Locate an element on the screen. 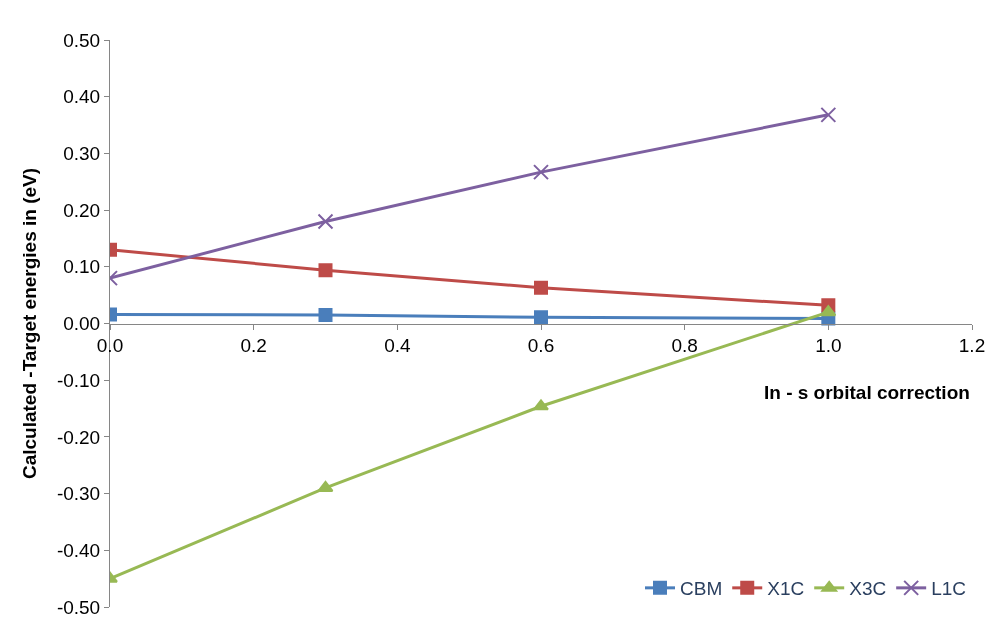  y-tick-label: 0.50 is located at coordinates (82, 40).